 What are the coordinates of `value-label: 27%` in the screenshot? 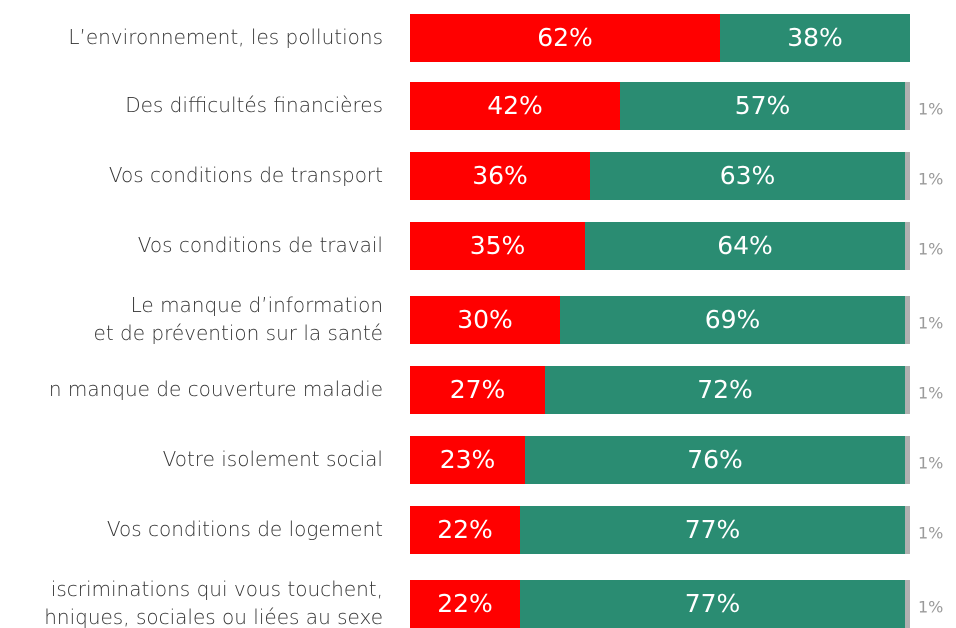 It's located at (478, 389).